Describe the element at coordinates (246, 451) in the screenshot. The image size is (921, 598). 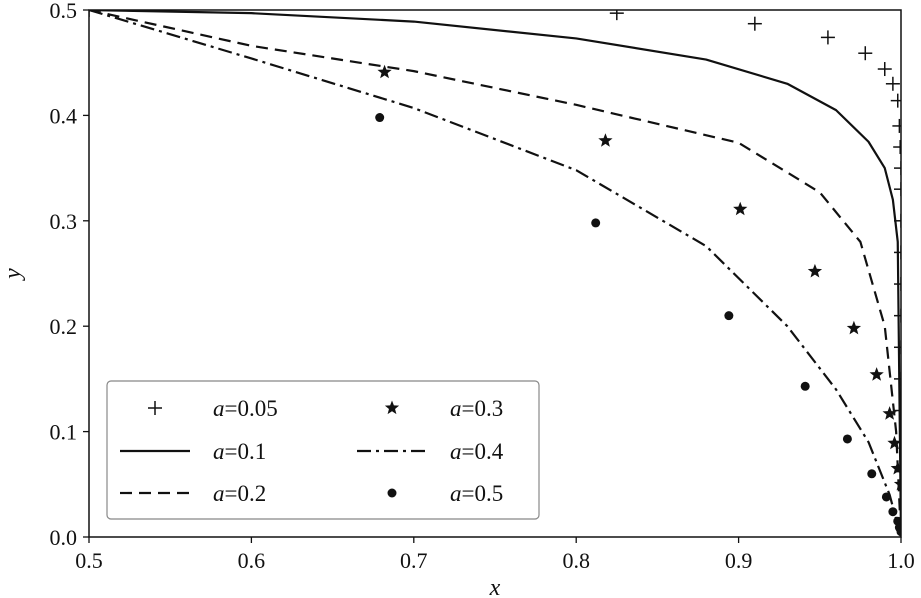
I see `legend-value: =0.1` at that location.